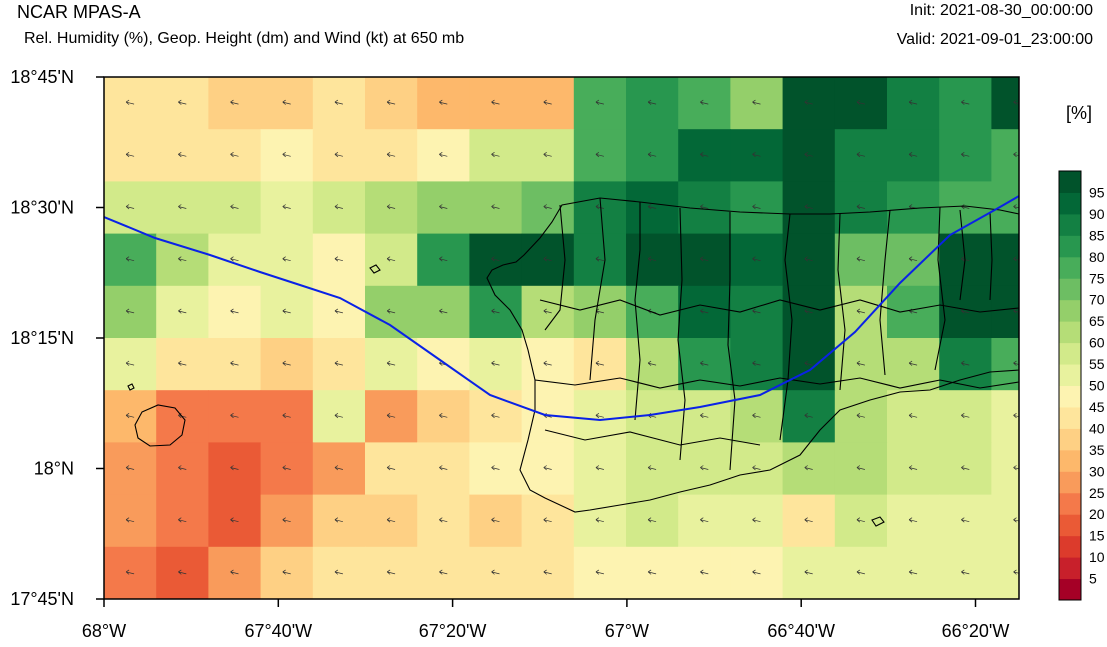  What do you see at coordinates (1097, 192) in the screenshot?
I see `colorbar-label: 95` at bounding box center [1097, 192].